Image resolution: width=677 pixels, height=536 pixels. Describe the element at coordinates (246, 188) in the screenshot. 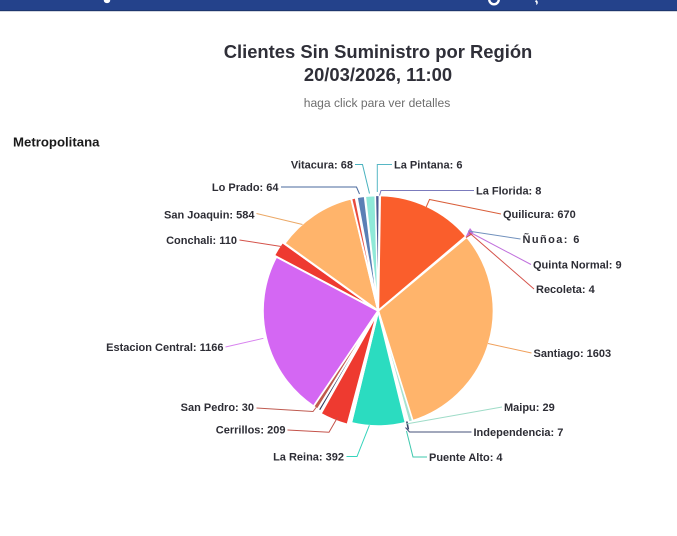

I see `svg-text: Lo Prado: 64` at that location.